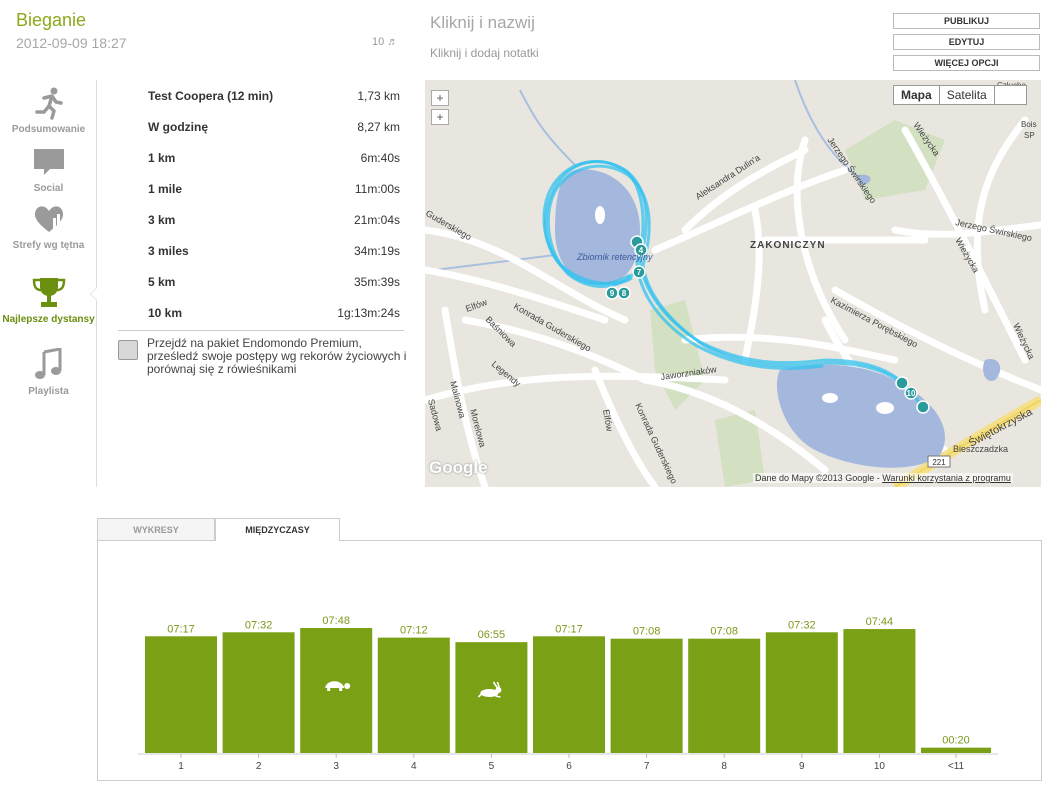  I want to click on map-label: Bieszczadzka, so click(980, 449).